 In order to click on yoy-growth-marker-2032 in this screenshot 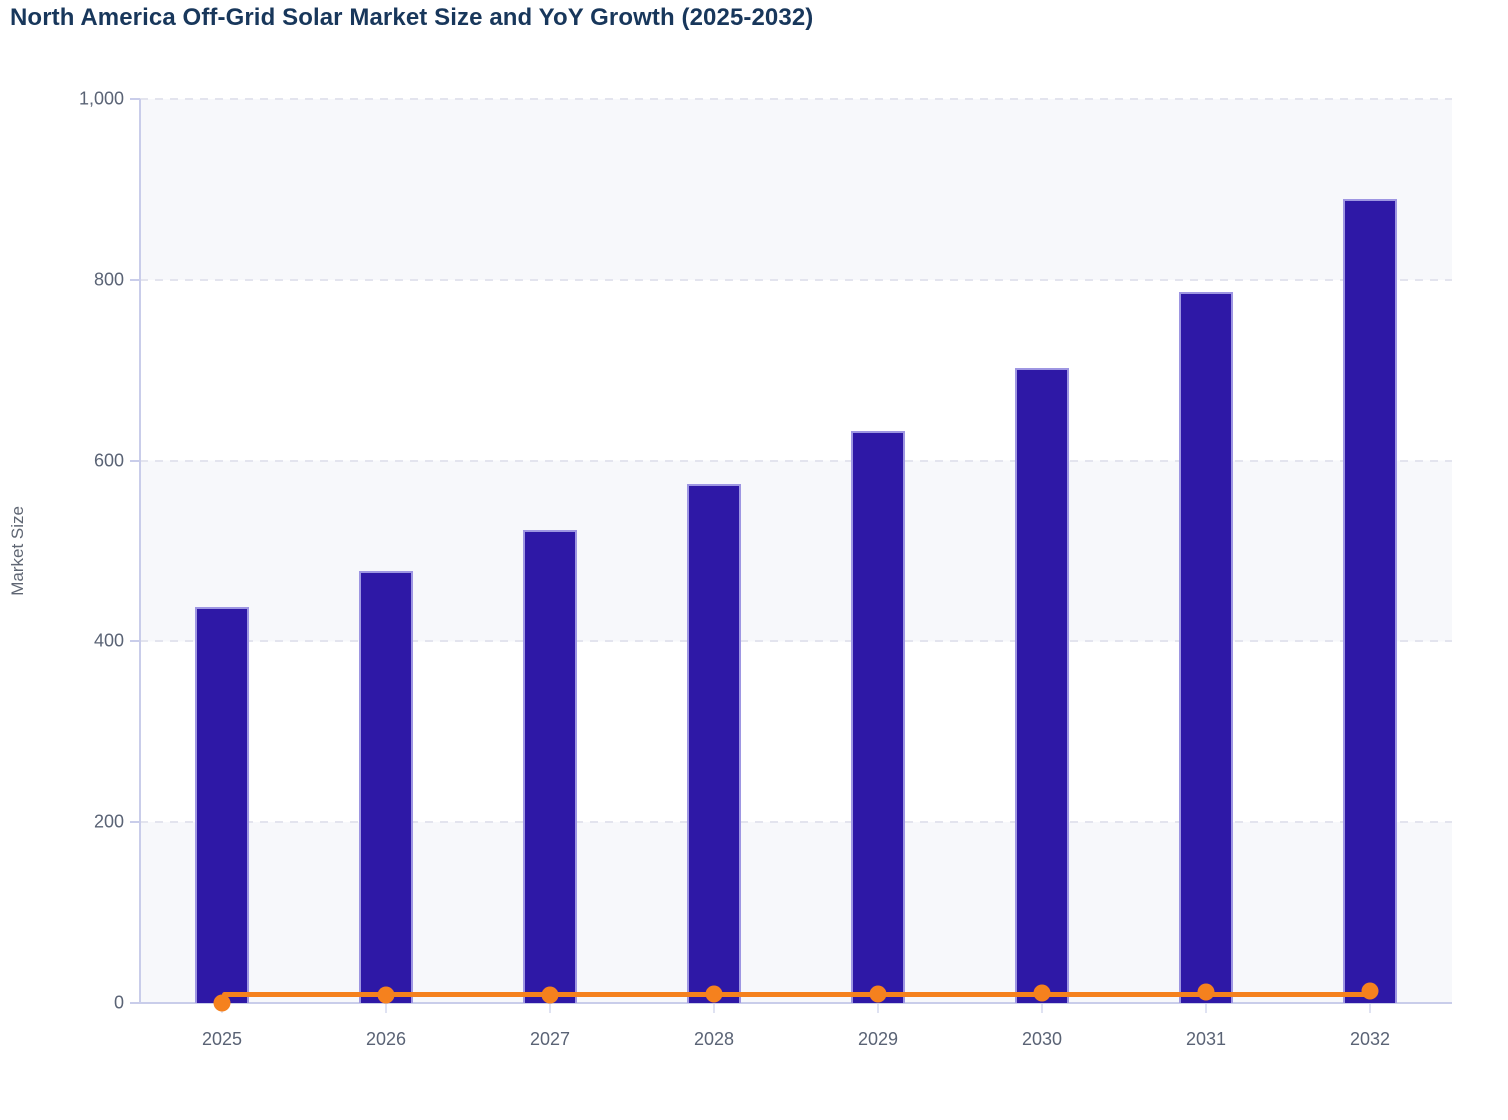, I will do `click(1370, 991)`.